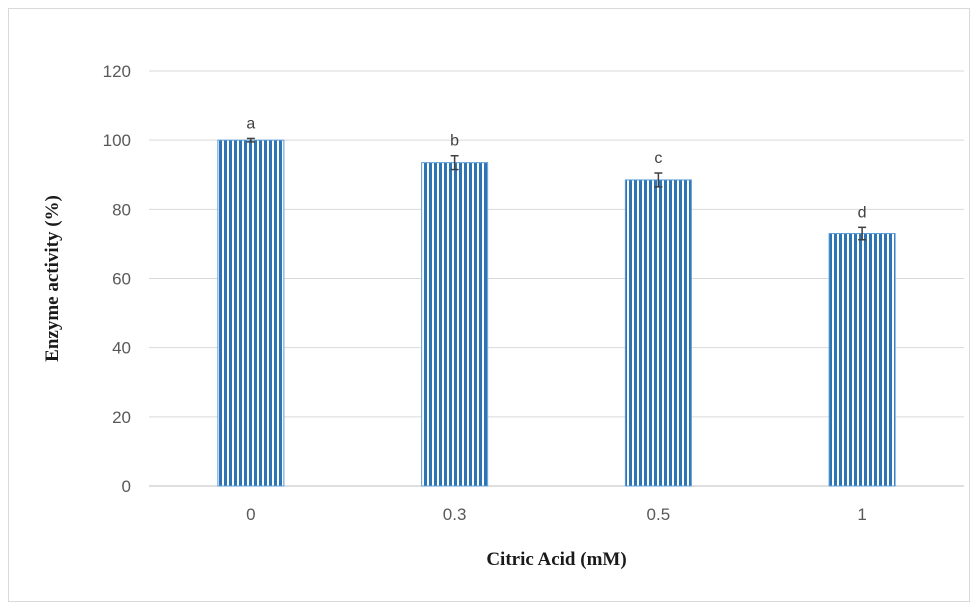 This screenshot has width=979, height=610. What do you see at coordinates (862, 212) in the screenshot?
I see `significance-label: d` at bounding box center [862, 212].